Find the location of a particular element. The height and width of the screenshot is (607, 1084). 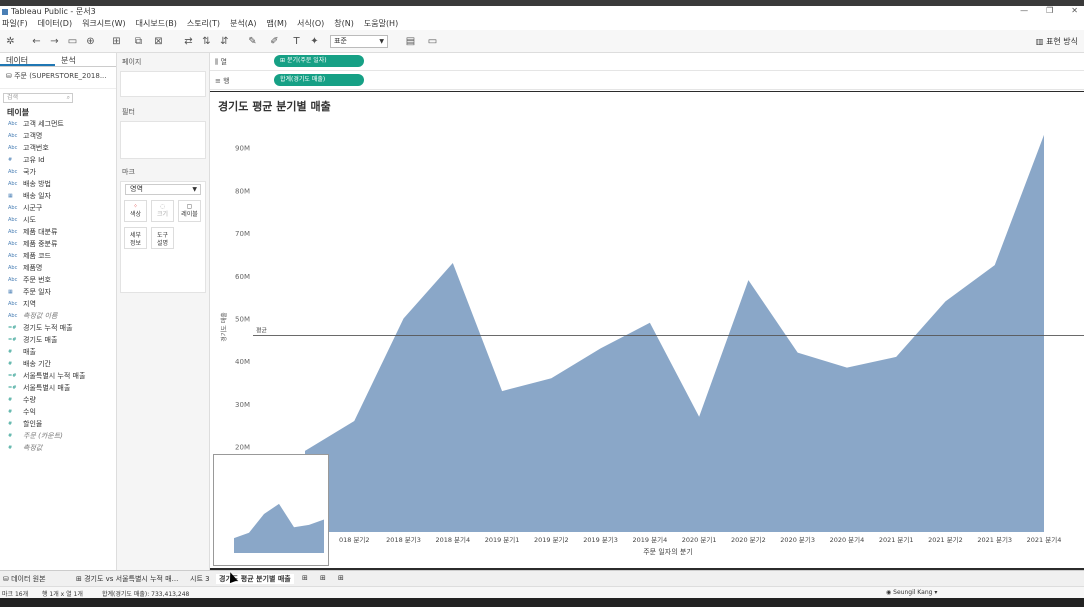

columns-pill: ⊞ 분기(주문 일자) is located at coordinates (319, 61).